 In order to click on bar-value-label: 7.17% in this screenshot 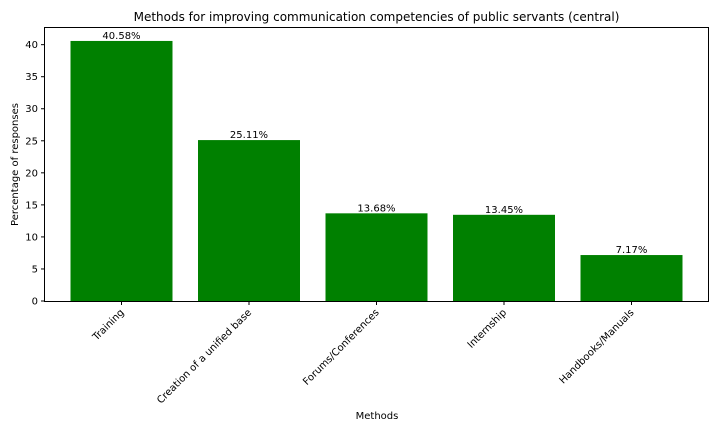, I will do `click(632, 250)`.